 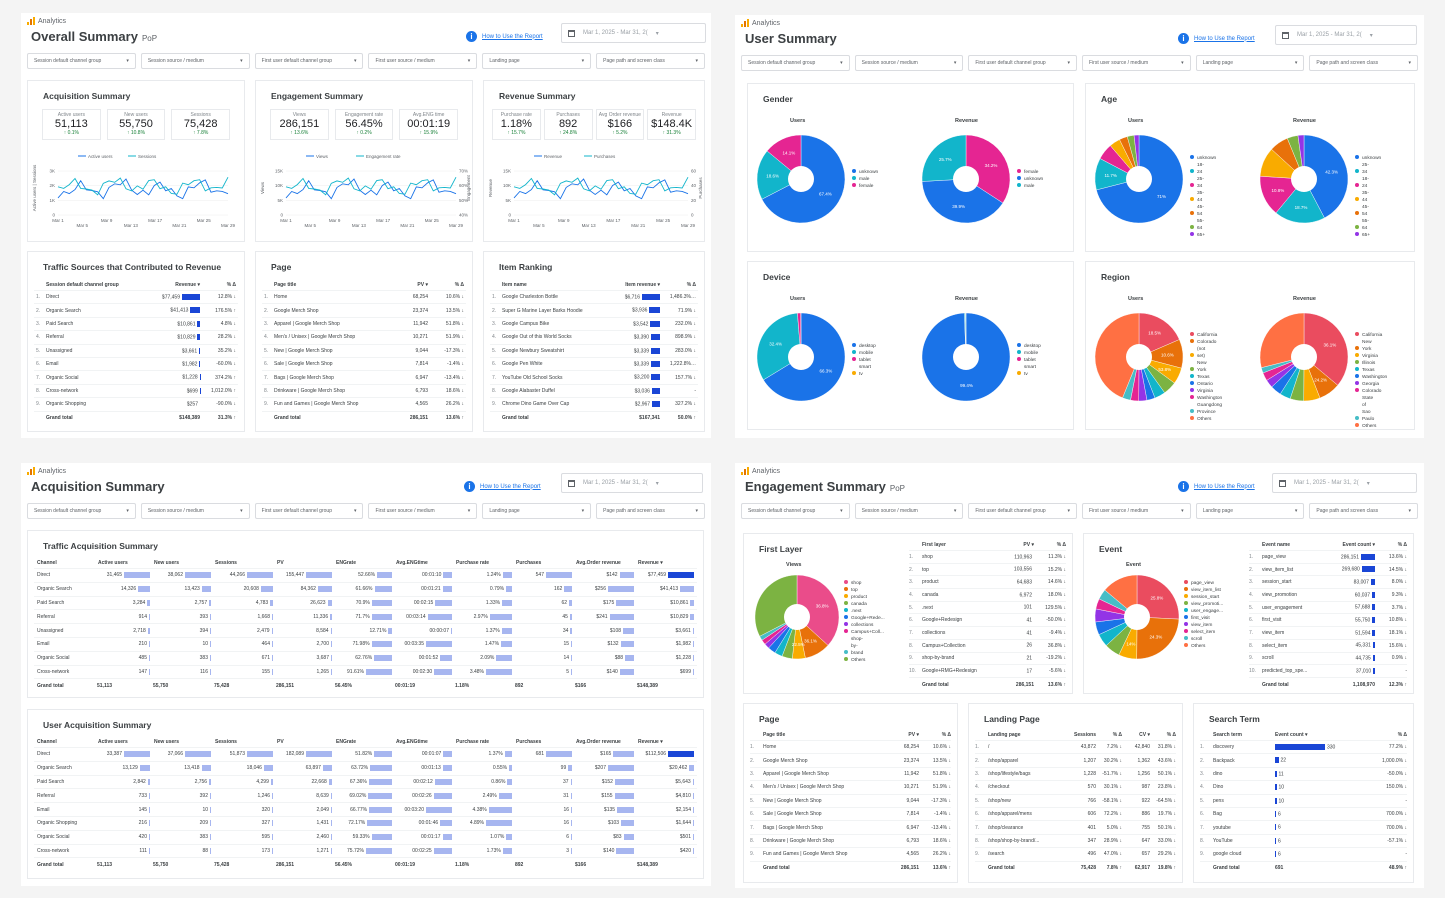 I want to click on table-row: 4. view_promotion 60,037 9.3% ↓, so click(x=1328, y=595).